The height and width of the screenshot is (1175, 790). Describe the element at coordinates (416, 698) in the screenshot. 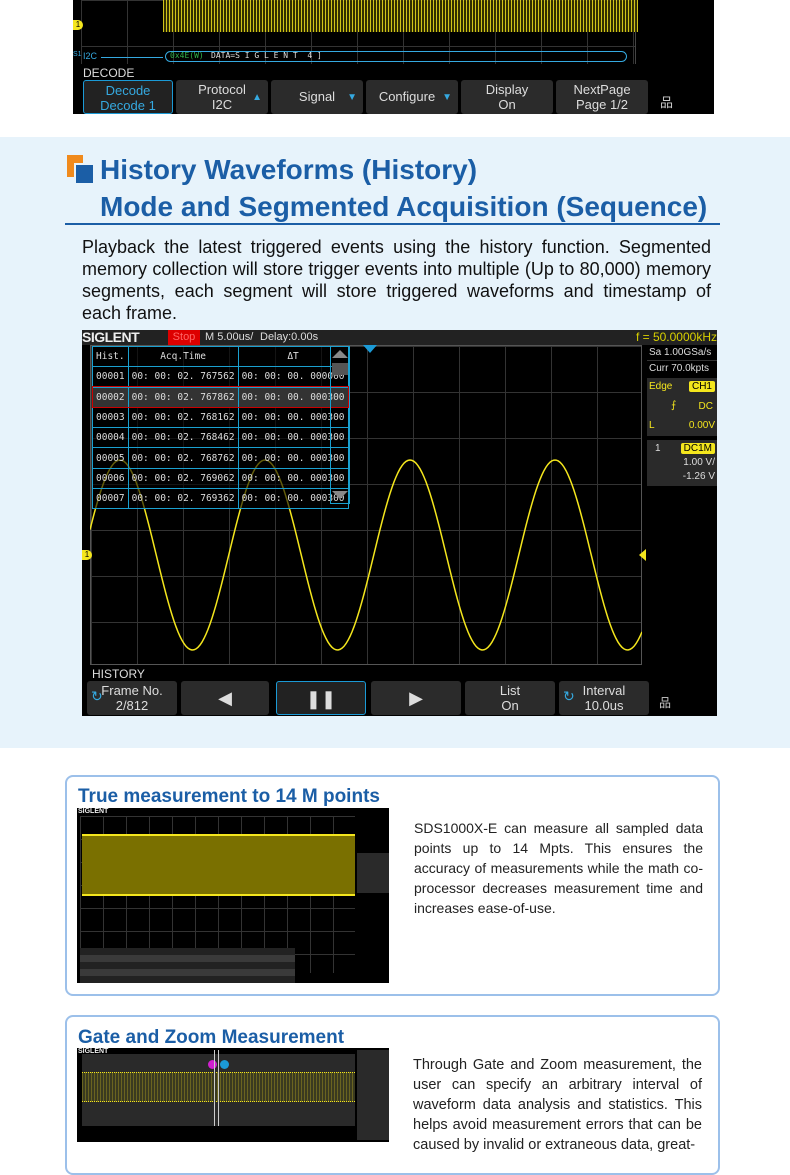

I see `softkey-next: ▶` at that location.